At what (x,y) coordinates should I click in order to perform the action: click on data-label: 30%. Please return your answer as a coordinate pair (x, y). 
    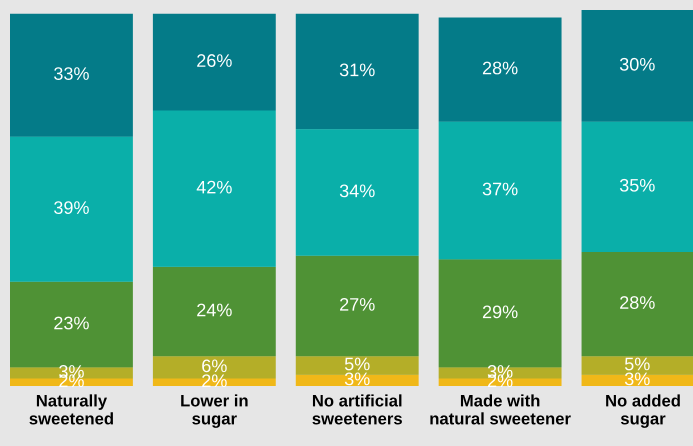
    Looking at the image, I should click on (637, 64).